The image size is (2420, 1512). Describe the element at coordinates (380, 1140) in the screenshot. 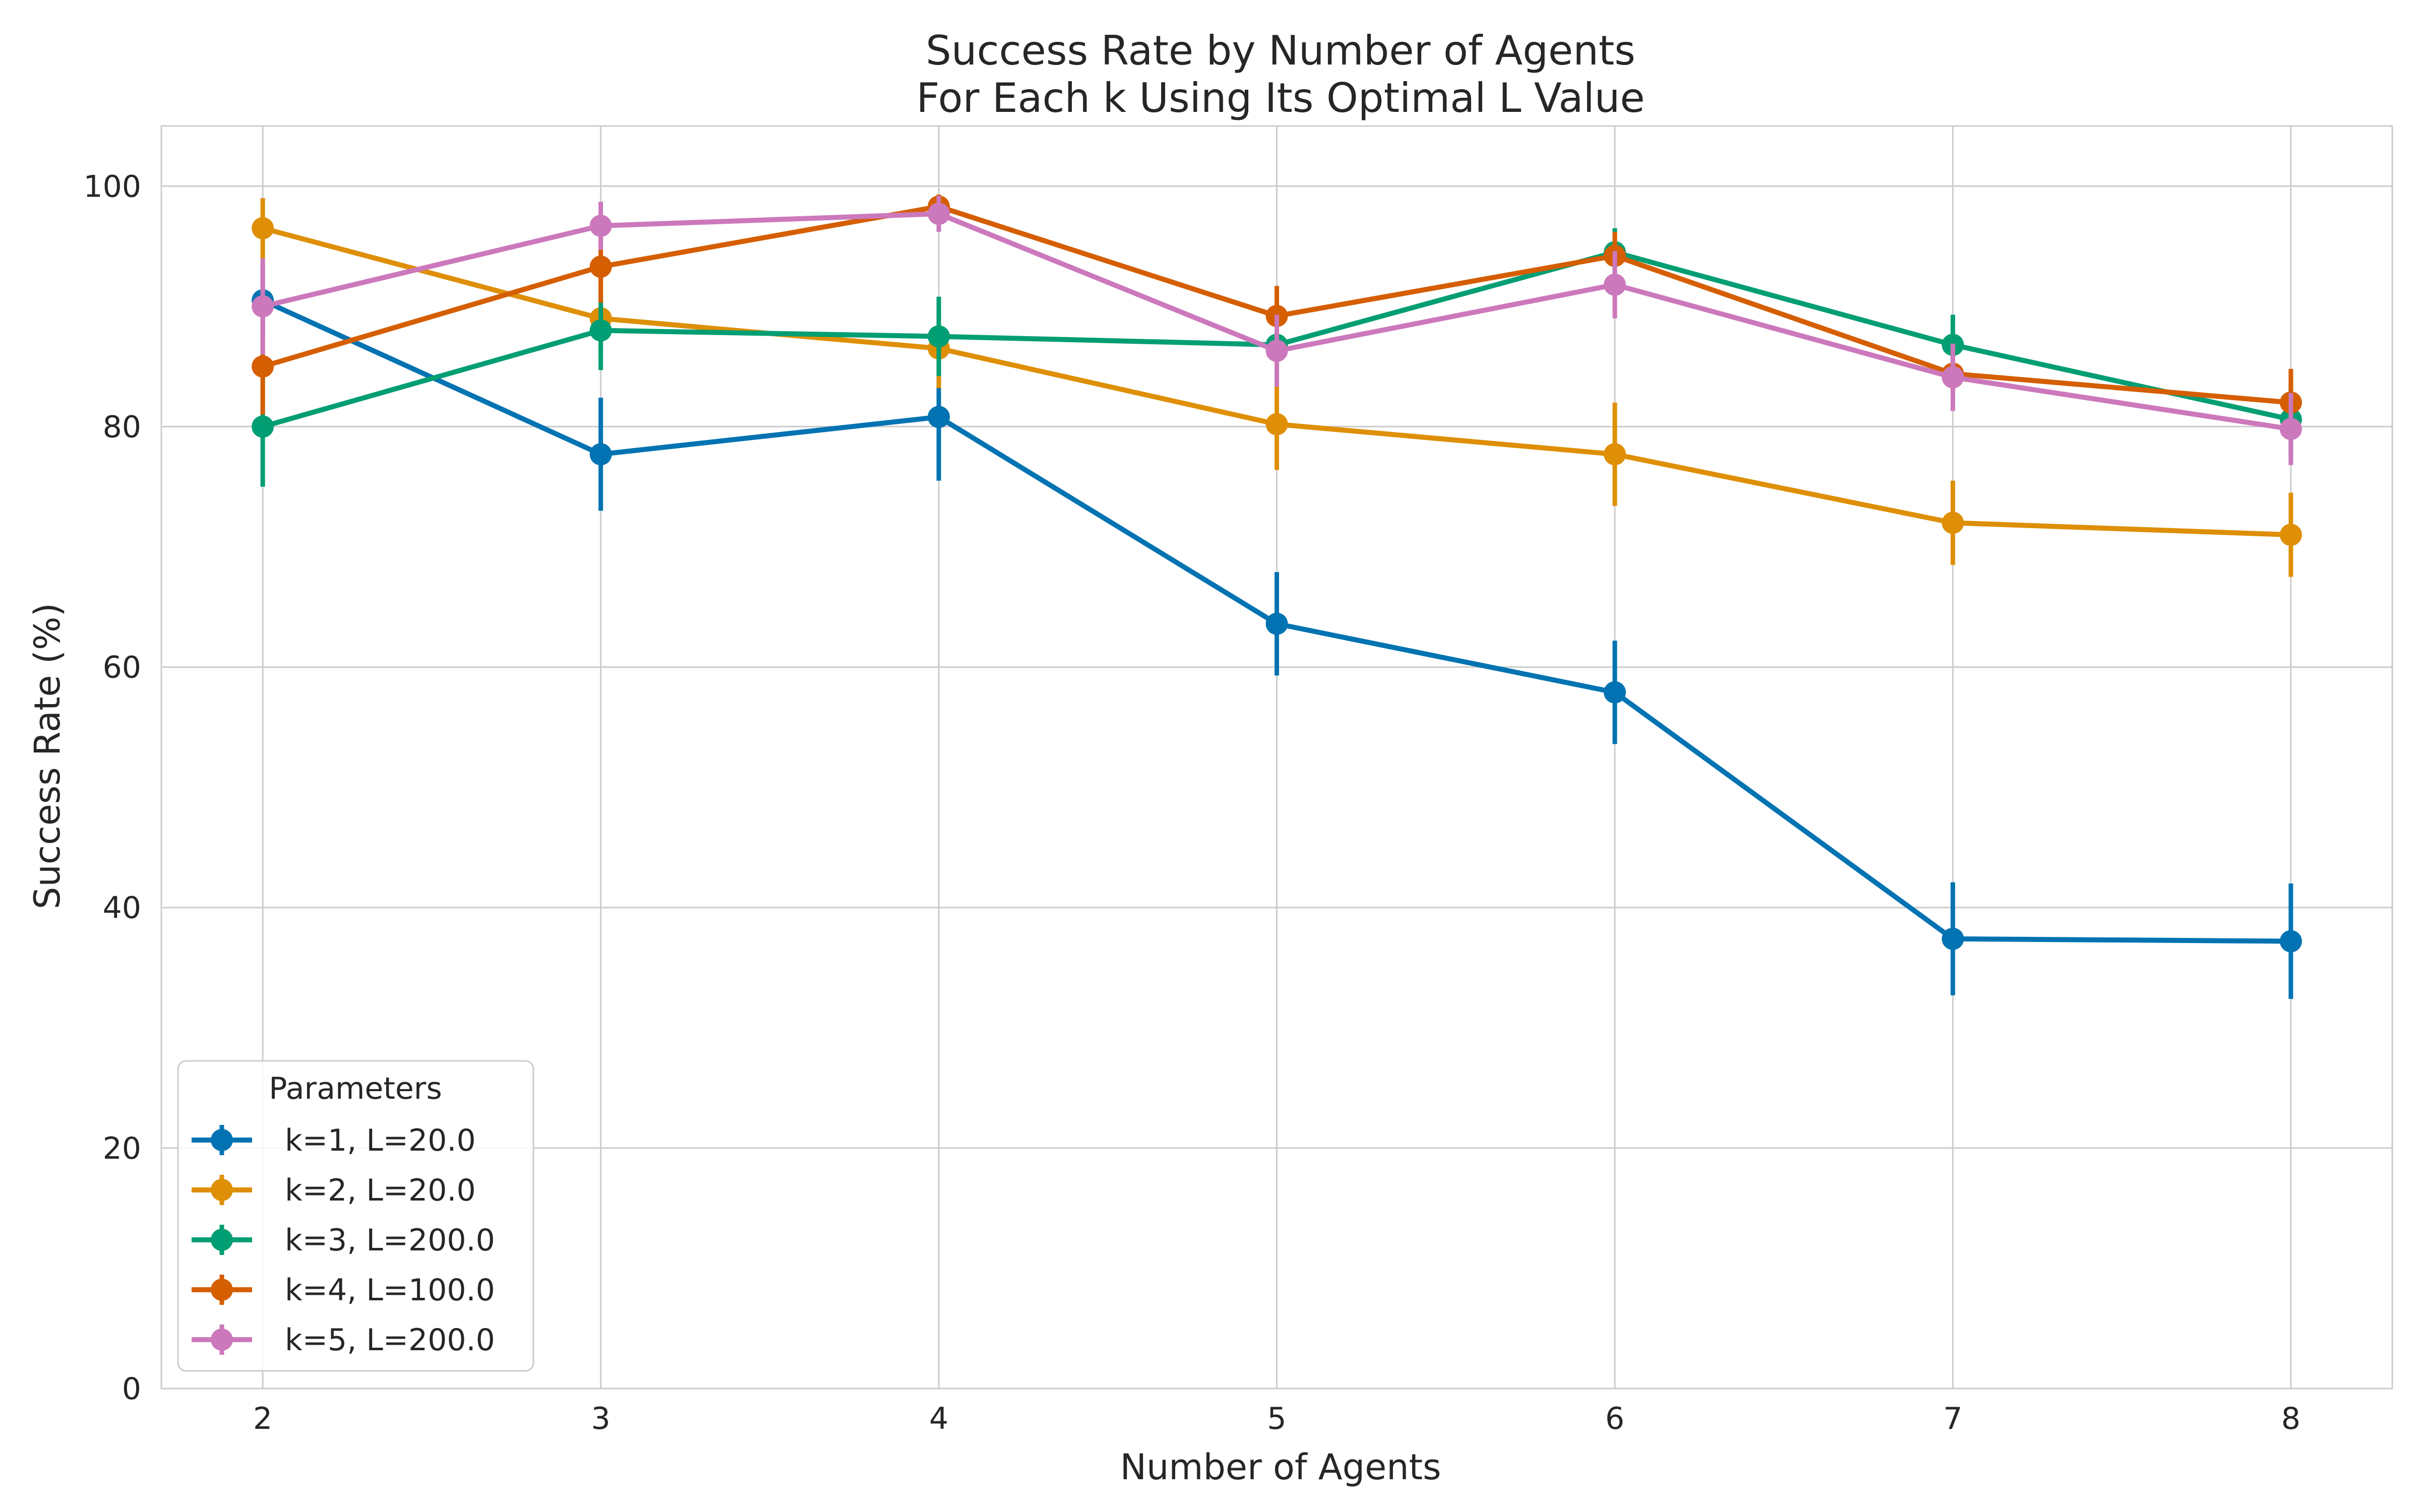

I see `legend-label: k=1, L=20.0` at that location.